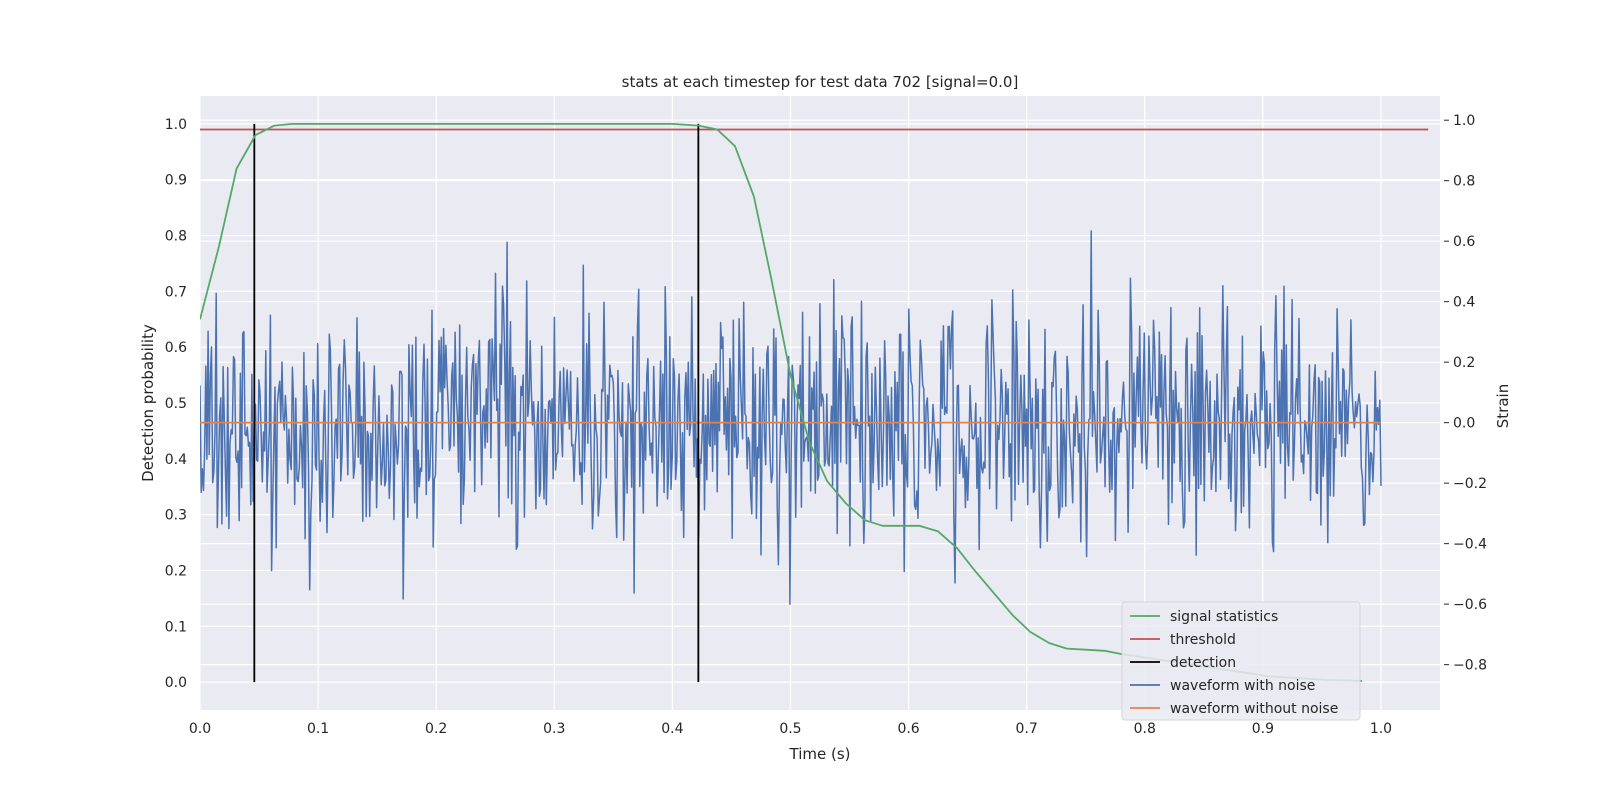 This screenshot has height=800, width=1600. I want to click on x-tick-label: 0.0, so click(200, 729).